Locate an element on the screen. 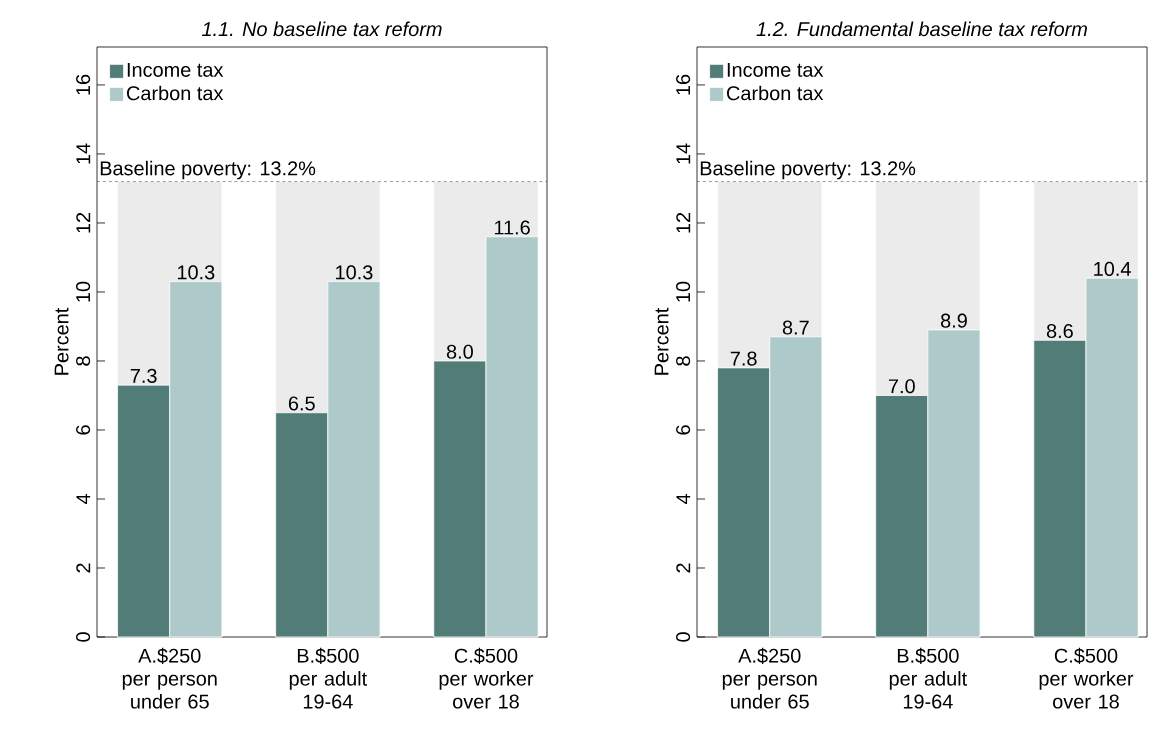 Image resolution: width=1151 pixels, height=732 pixels. data-label: 7.3 is located at coordinates (143, 375).